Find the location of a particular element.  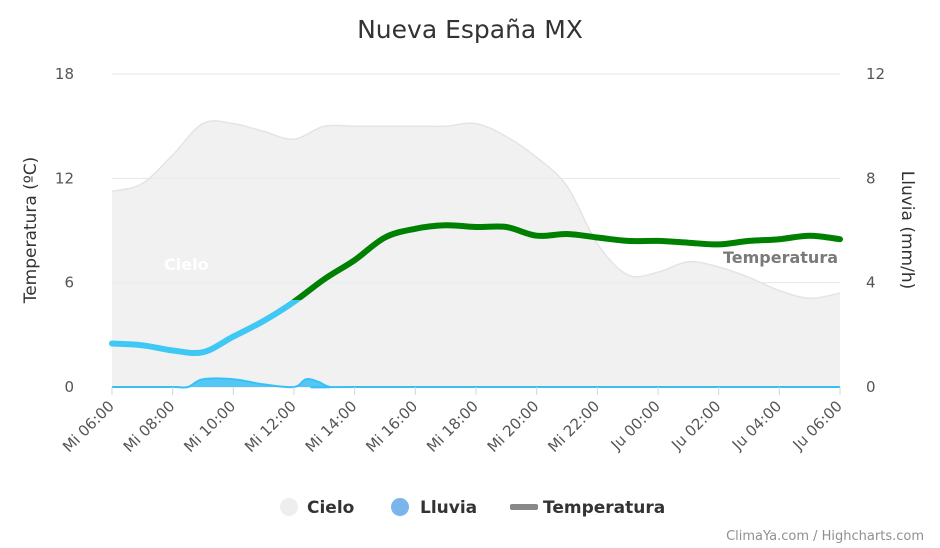

x-tick-label: Mi 08:00 is located at coordinates (149, 426).